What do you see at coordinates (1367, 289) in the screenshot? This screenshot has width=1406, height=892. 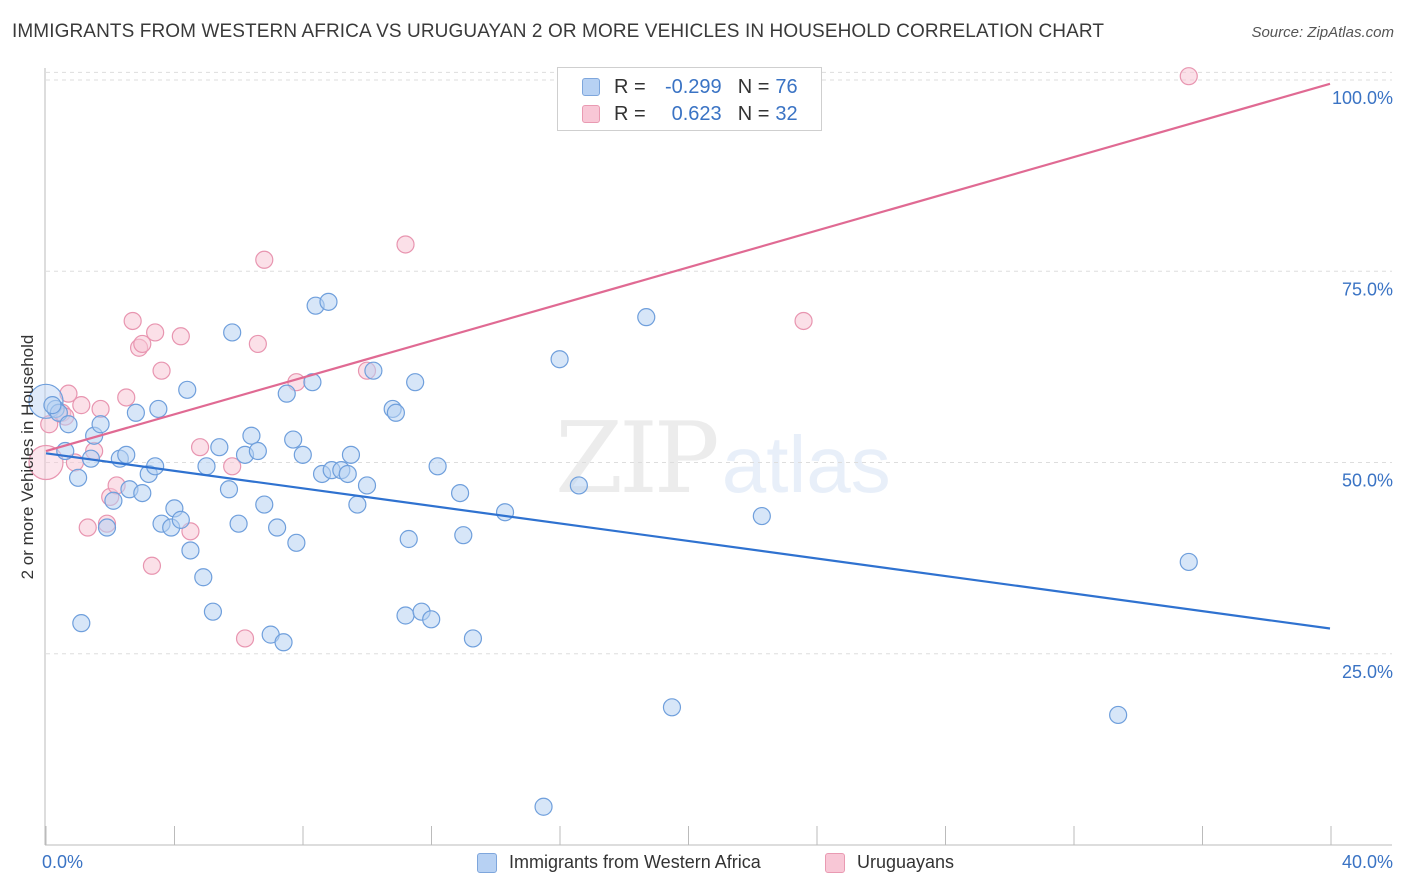 I see `y-tick-label: 75.0%` at bounding box center [1367, 289].